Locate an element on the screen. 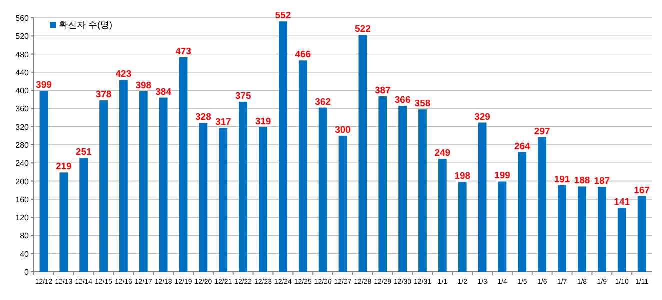 The image size is (662, 300). y-tick-label: 200 is located at coordinates (23, 181).